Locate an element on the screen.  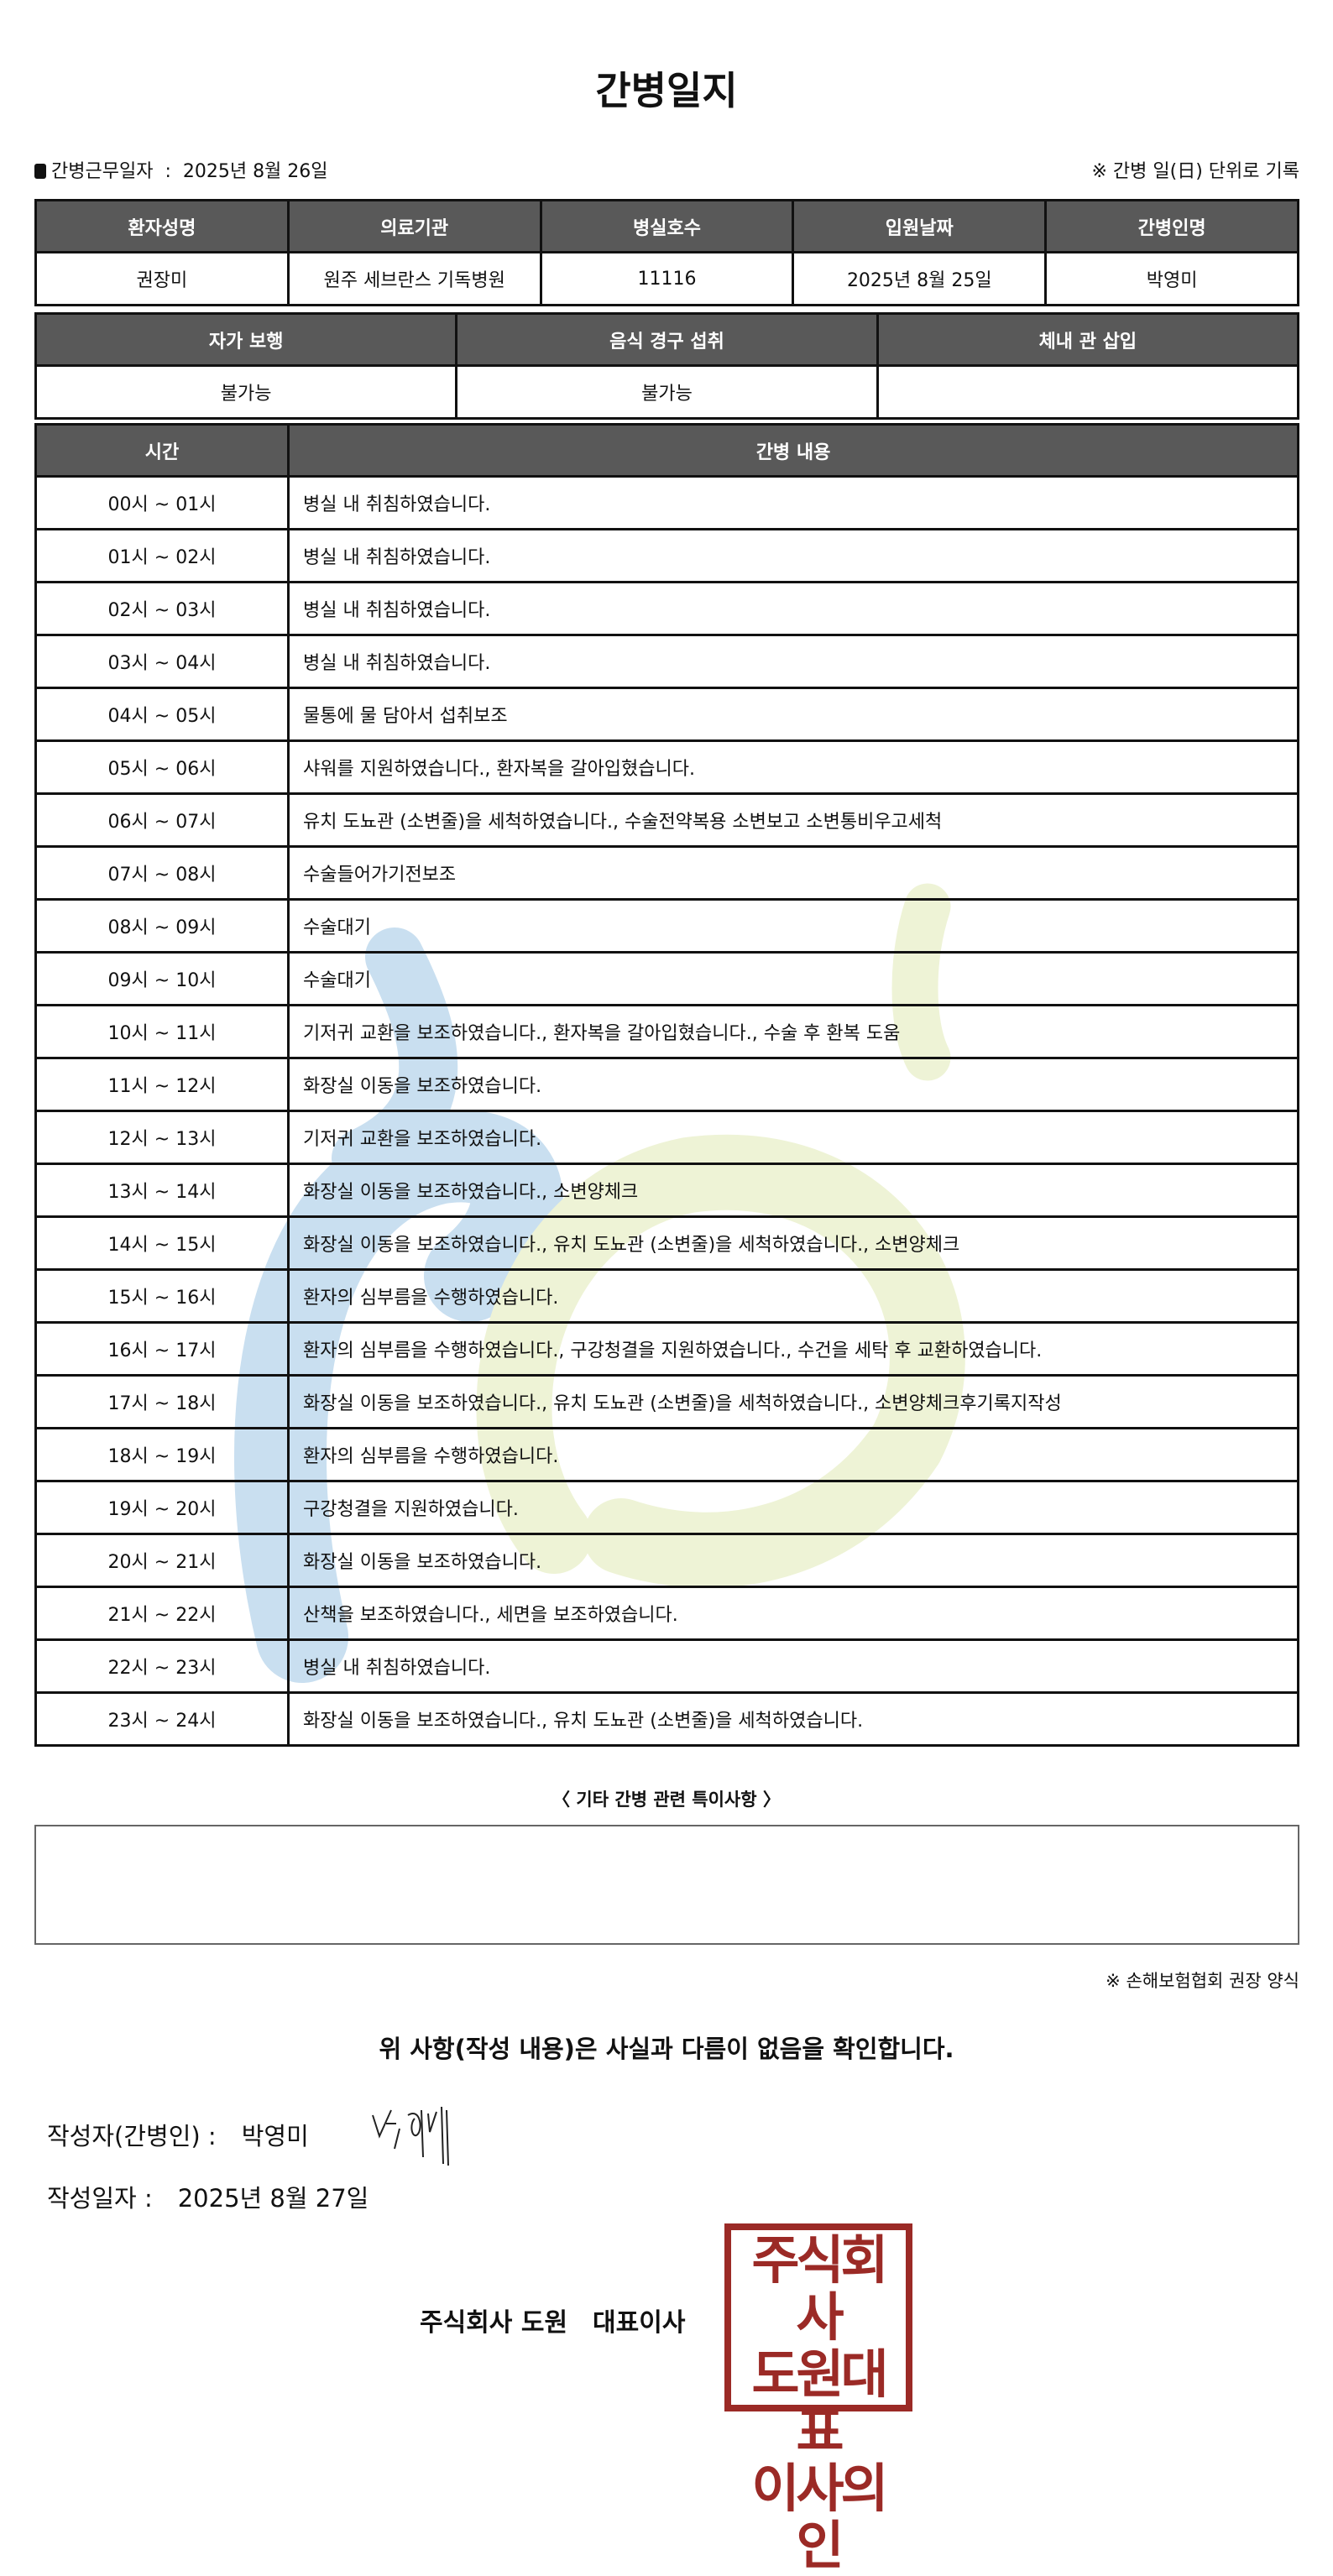
time-cell: 01시 ~ 02시 is located at coordinates (162, 555).